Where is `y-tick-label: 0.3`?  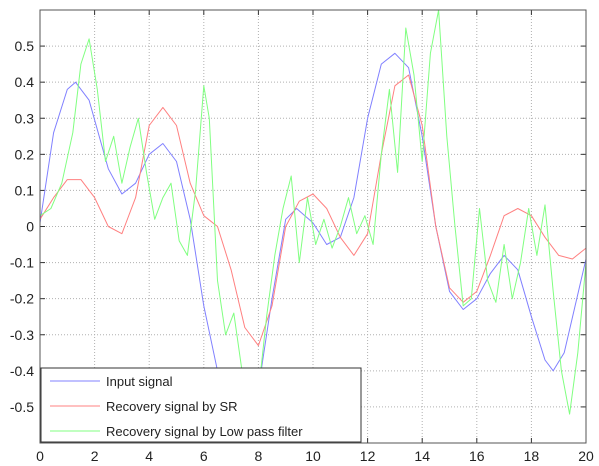 y-tick-label: 0.3 is located at coordinates (25, 118).